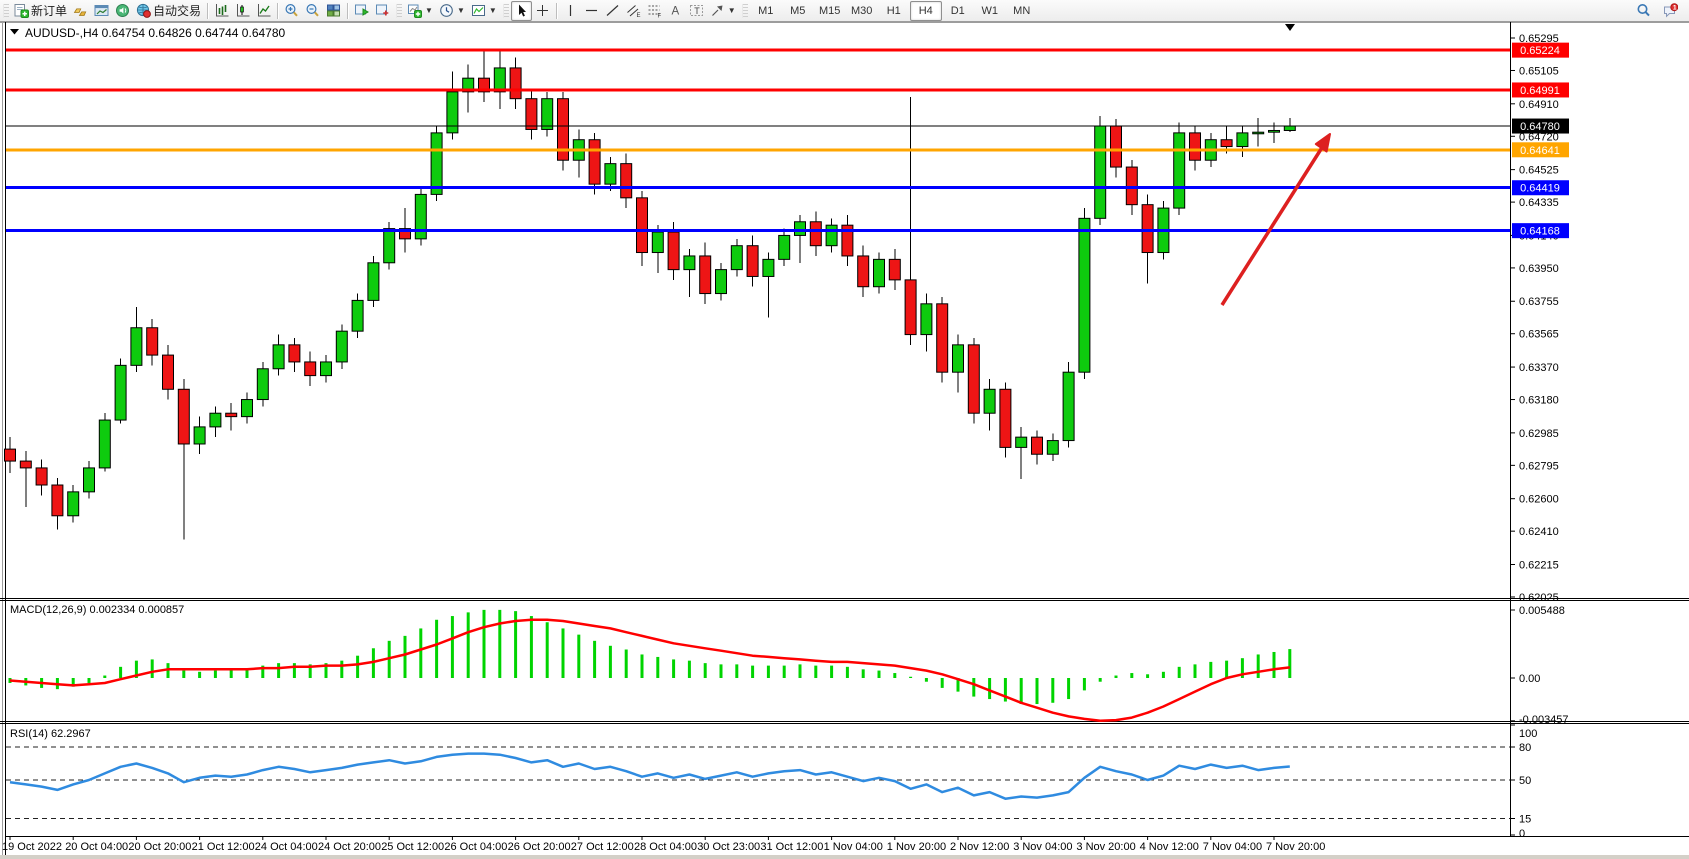 The width and height of the screenshot is (1689, 859). What do you see at coordinates (452, 11) in the screenshot?
I see `periods-button: ▼` at bounding box center [452, 11].